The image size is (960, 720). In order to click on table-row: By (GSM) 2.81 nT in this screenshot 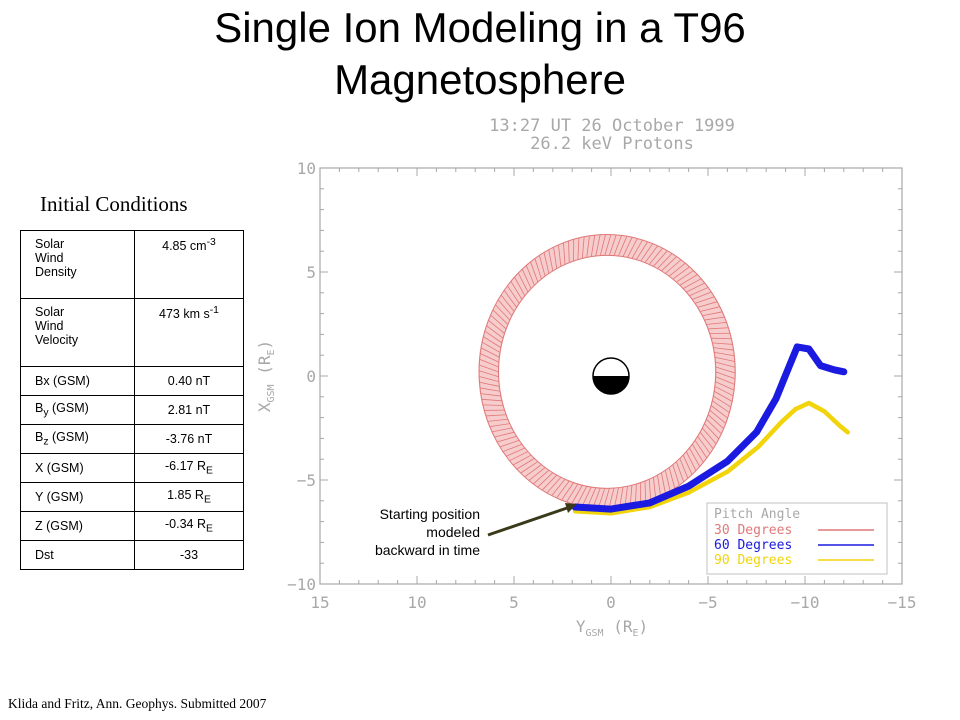, I will do `click(132, 410)`.